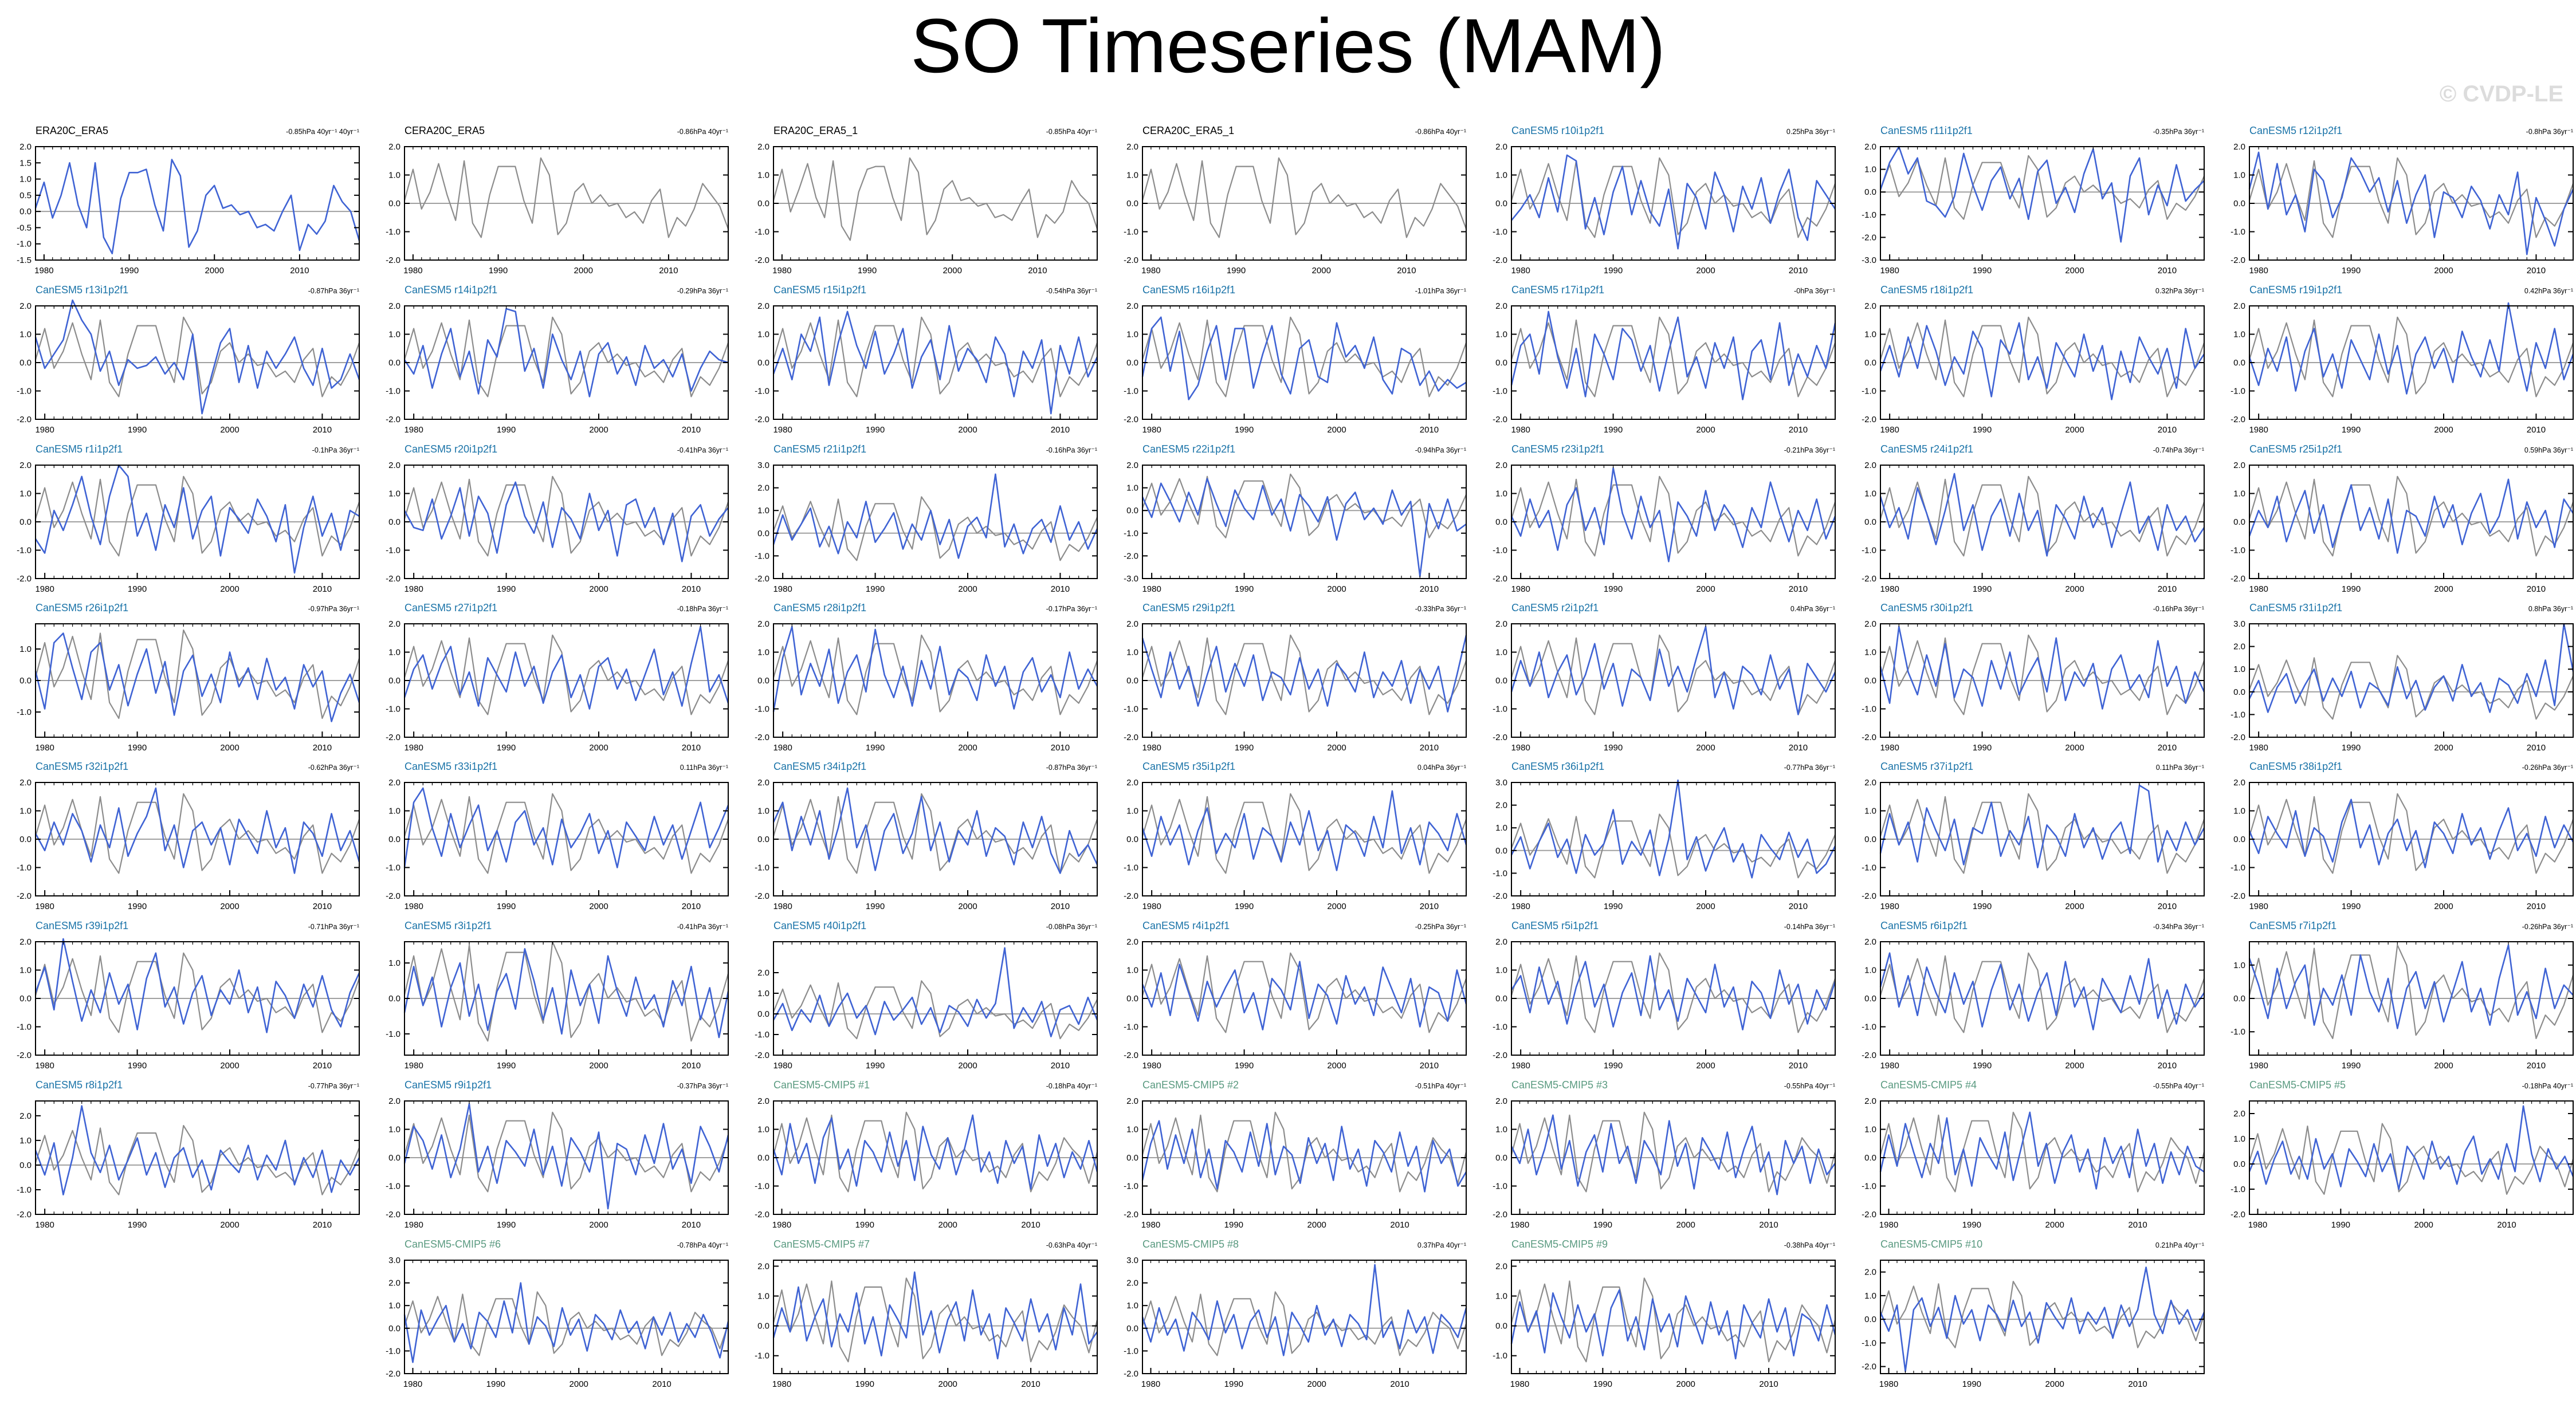  Describe the element at coordinates (2298, 1085) in the screenshot. I see `panel-title: CanESM5-CMIP5 #5` at that location.